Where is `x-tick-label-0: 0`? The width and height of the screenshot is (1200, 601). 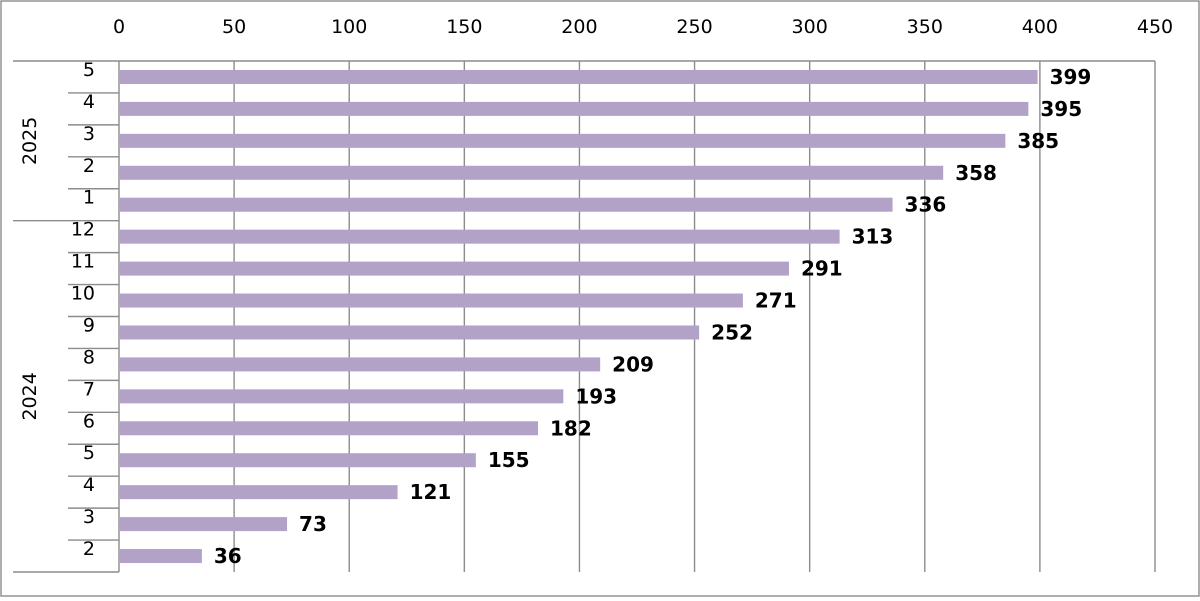
x-tick-label-0: 0 is located at coordinates (119, 27).